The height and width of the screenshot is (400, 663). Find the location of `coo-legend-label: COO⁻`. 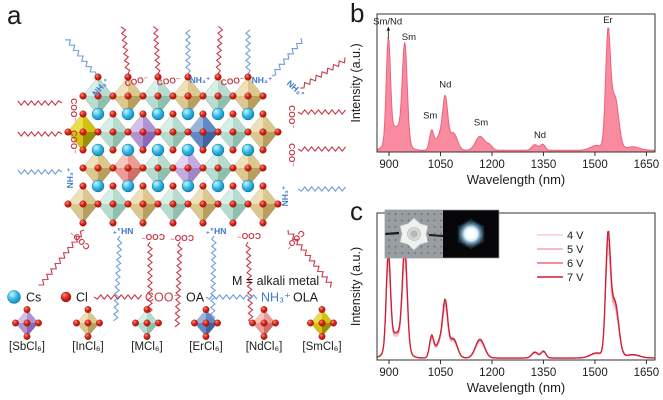

coo-legend-label: COO⁻ is located at coordinates (162, 298).